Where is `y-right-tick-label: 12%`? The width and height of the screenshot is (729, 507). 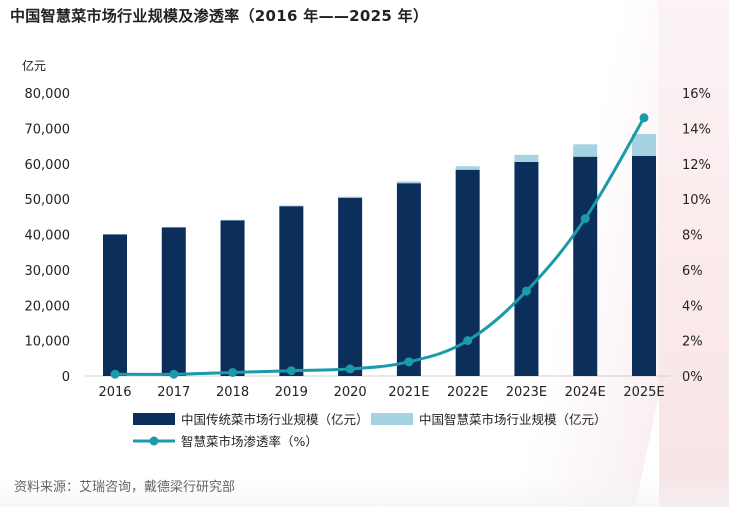 y-right-tick-label: 12% is located at coordinates (696, 165).